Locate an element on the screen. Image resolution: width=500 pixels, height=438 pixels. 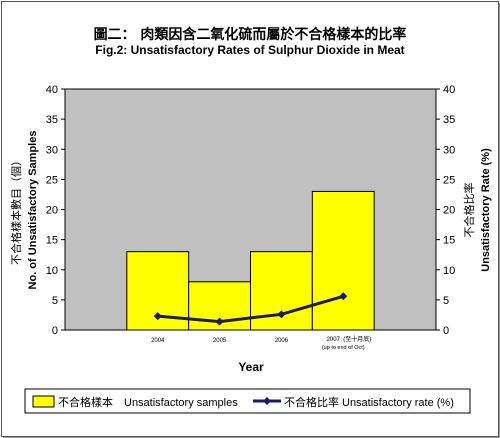
legend-swatch-rate-marker is located at coordinates (267, 401).